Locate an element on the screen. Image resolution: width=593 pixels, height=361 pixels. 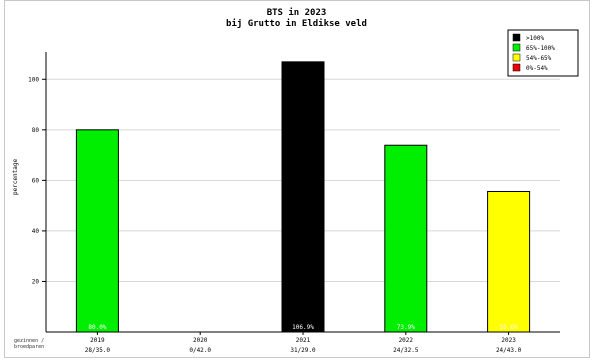
x-tick-label: 2022 is located at coordinates (406, 340).